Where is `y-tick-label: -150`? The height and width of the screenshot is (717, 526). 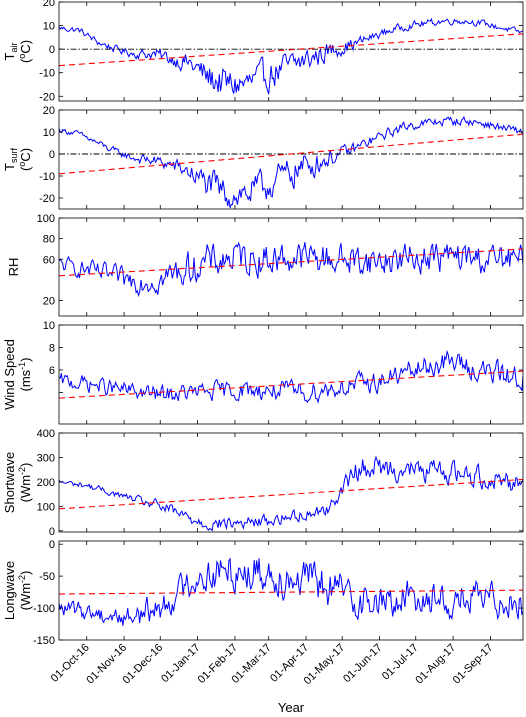 y-tick-label: -150 is located at coordinates (44, 641).